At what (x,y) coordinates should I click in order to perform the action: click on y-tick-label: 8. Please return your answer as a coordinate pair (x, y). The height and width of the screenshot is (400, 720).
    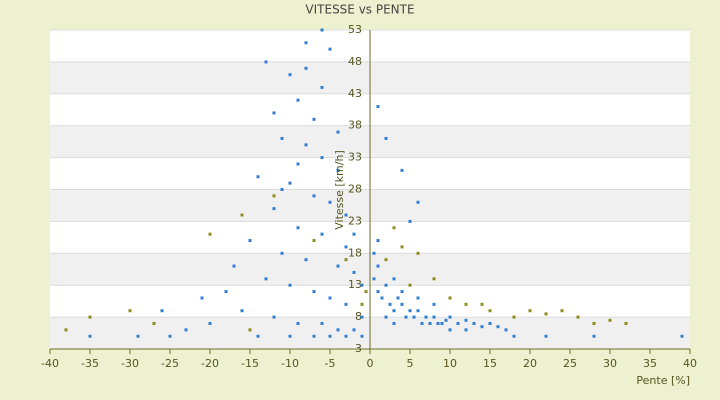
    Looking at the image, I should click on (358, 316).